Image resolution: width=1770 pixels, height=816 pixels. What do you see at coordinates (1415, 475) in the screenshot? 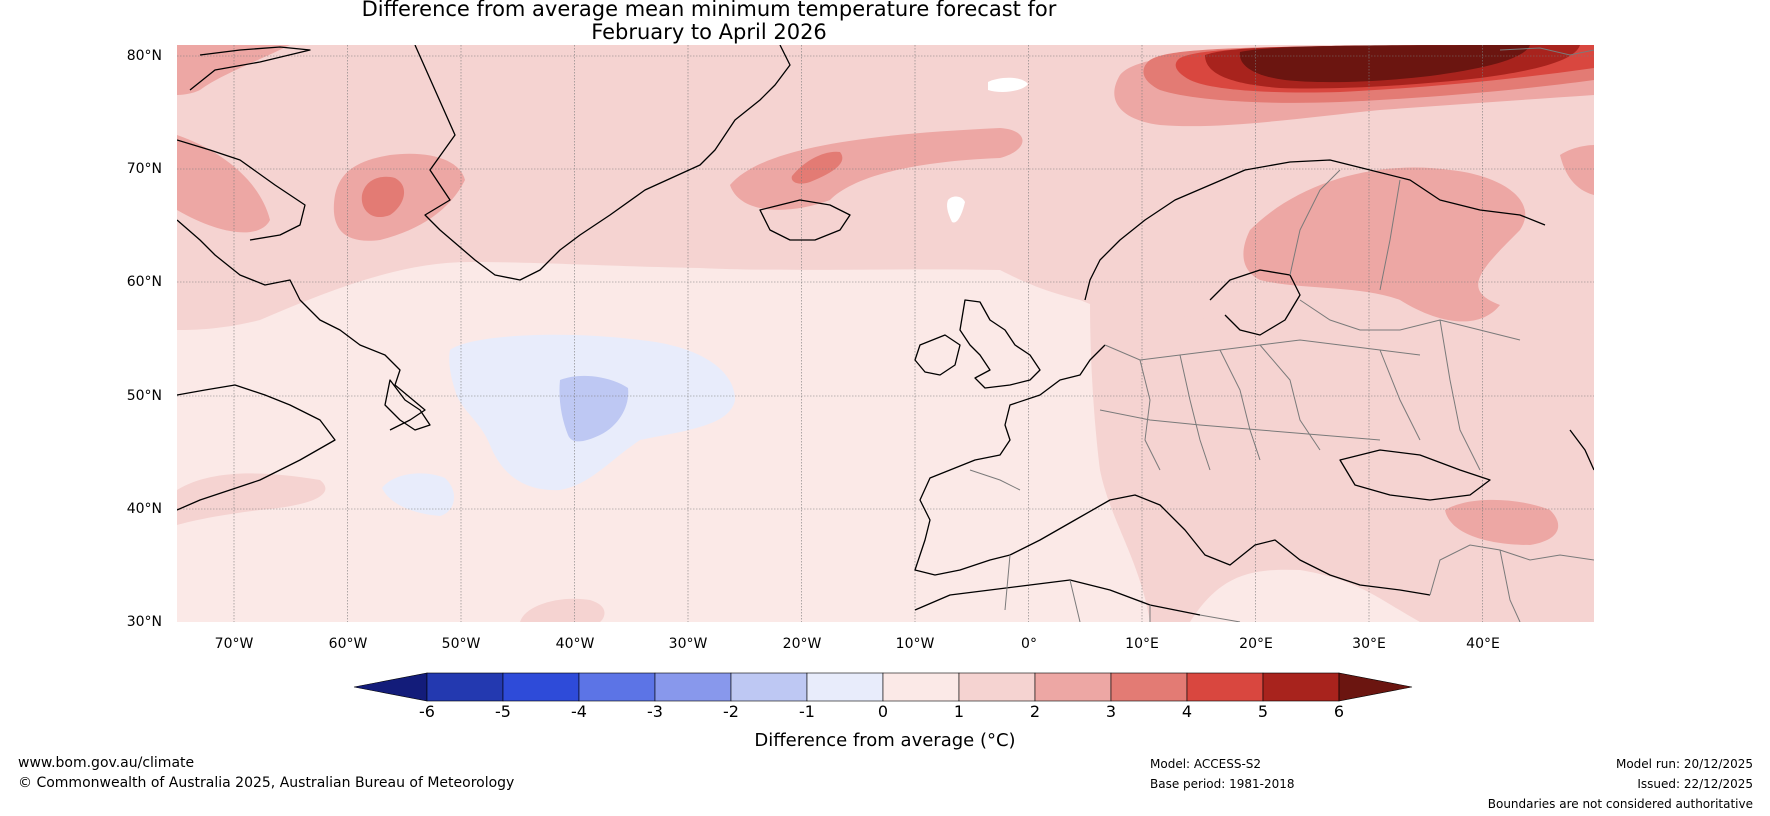
I see `coast-black-sea` at bounding box center [1415, 475].